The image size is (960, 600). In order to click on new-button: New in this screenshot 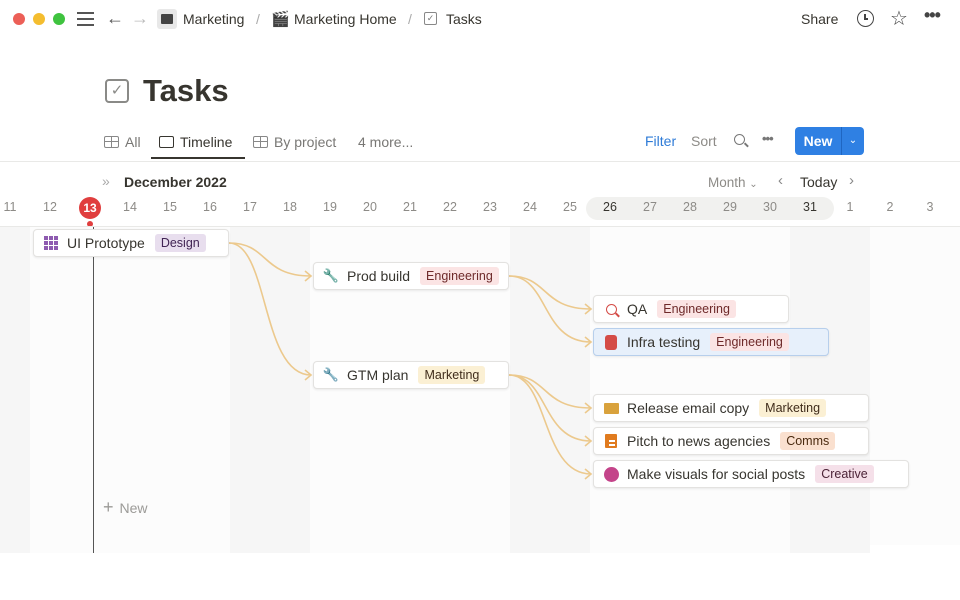, I will do `click(818, 141)`.